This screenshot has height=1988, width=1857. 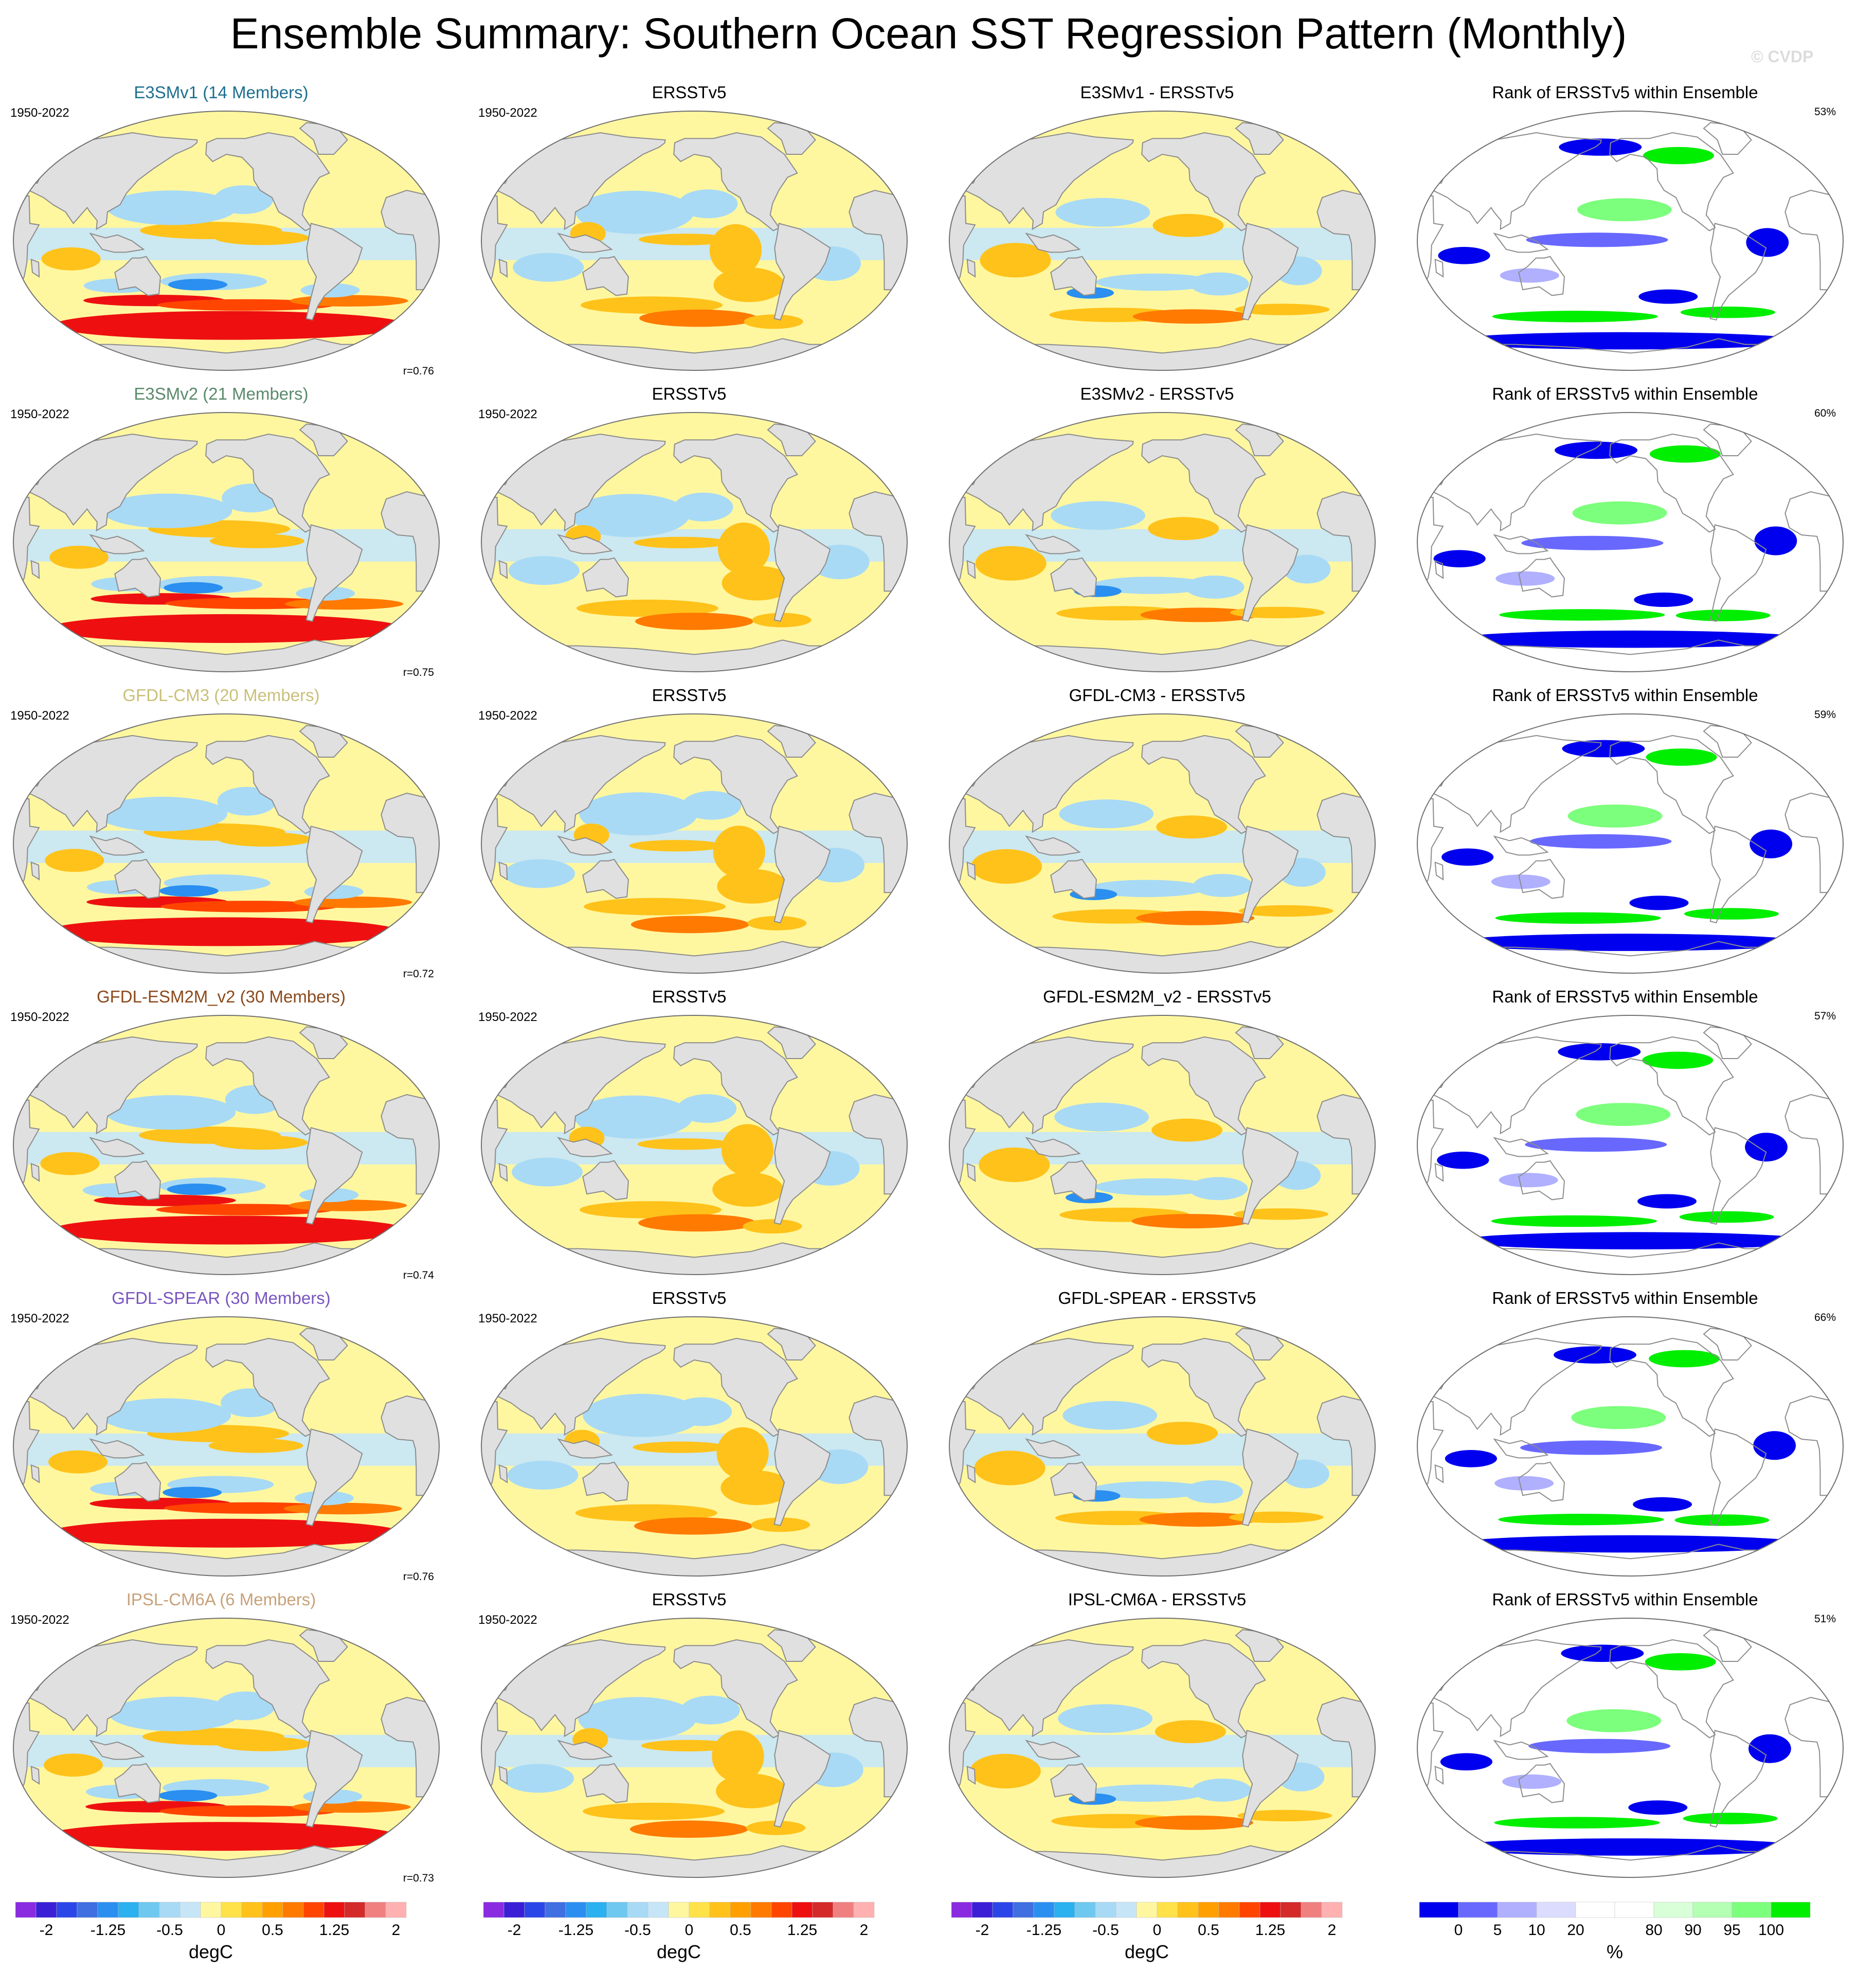 I want to click on colorbar-tick-label: 2, so click(x=396, y=1930).